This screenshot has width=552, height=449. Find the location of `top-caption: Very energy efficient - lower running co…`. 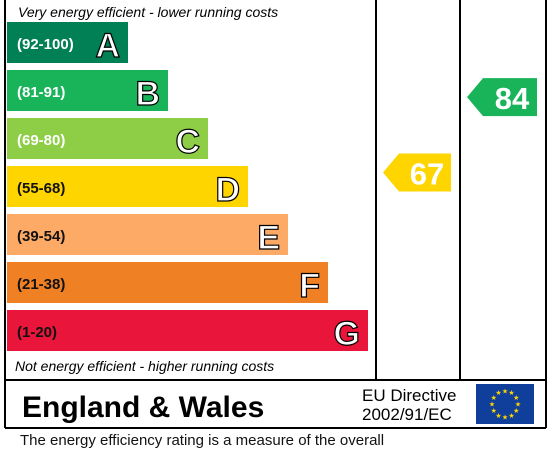

top-caption: Very energy efficient - lower running co… is located at coordinates (148, 12).